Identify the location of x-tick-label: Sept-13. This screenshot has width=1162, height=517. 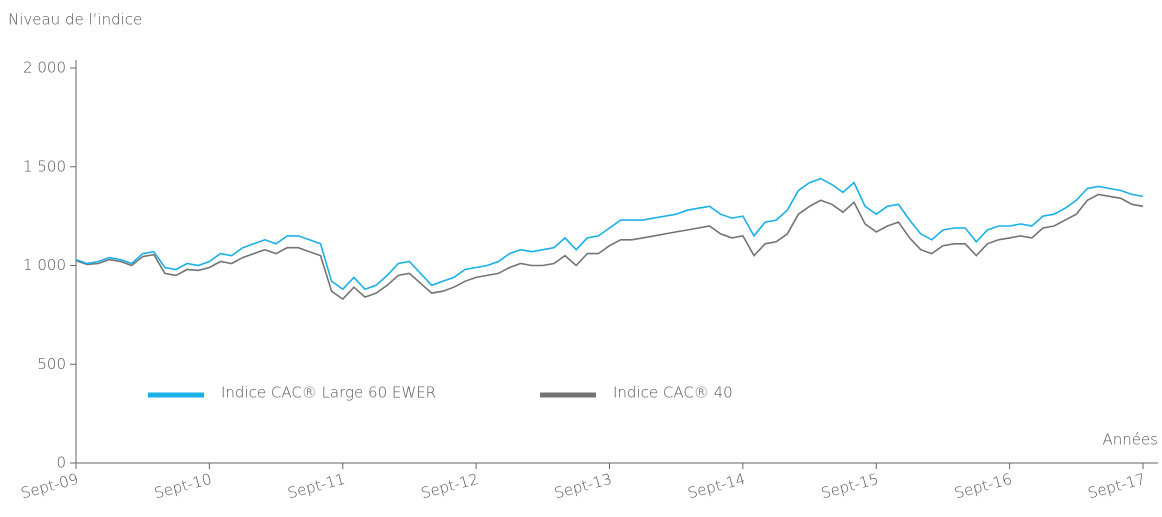
(582, 486).